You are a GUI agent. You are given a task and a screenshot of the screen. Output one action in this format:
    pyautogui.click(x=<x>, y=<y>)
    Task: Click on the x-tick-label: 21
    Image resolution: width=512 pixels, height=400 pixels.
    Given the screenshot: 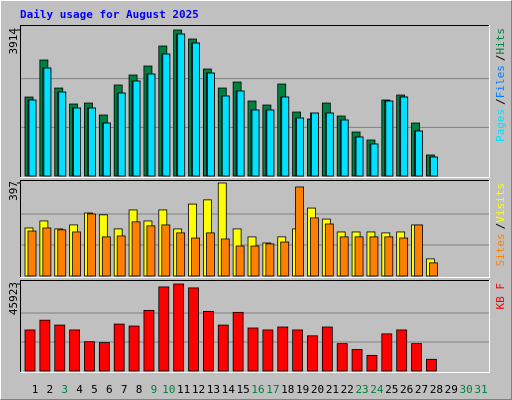 What is the action you would take?
    pyautogui.click(x=332, y=389)
    